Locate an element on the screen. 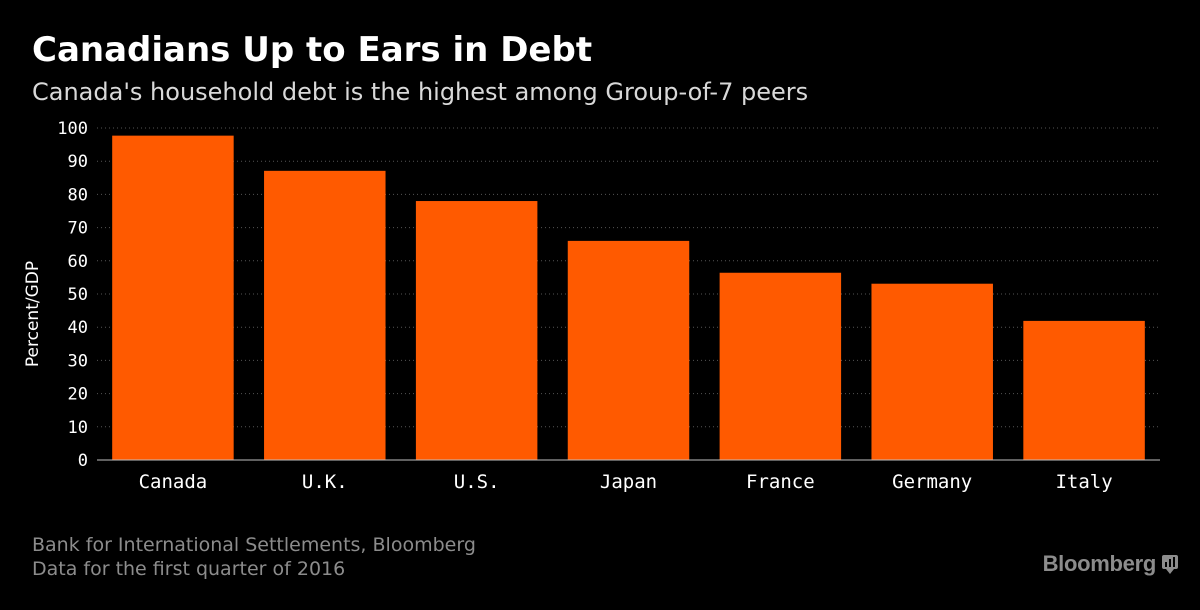  x-tick-label: Germany is located at coordinates (932, 482).